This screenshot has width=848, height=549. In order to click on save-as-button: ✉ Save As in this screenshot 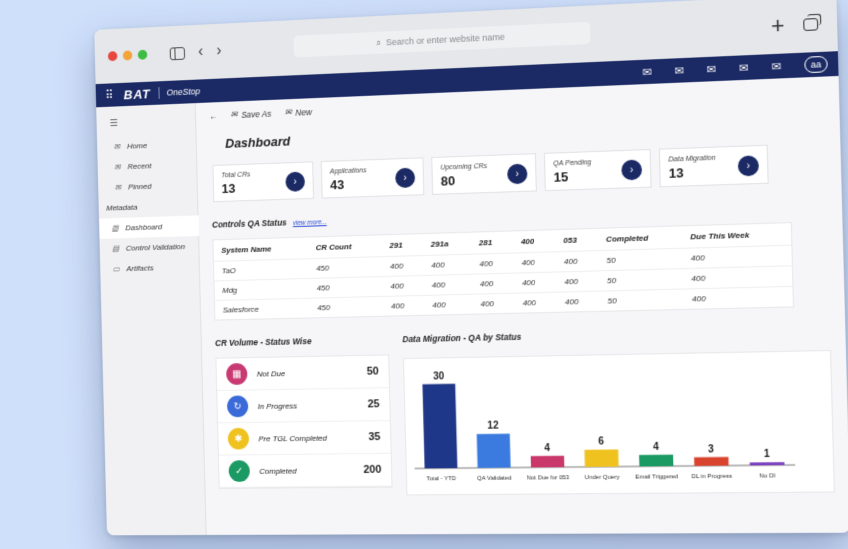, I will do `click(251, 114)`.